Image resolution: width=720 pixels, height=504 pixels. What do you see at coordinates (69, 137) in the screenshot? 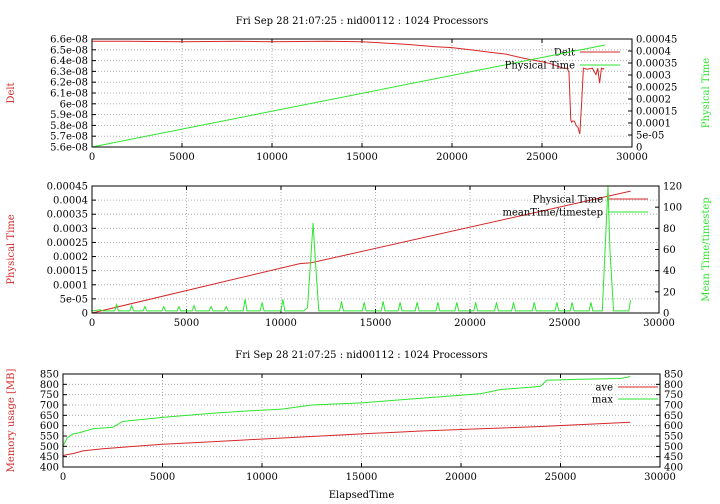
I see `y-tick-label: 5.7e-08` at bounding box center [69, 137].